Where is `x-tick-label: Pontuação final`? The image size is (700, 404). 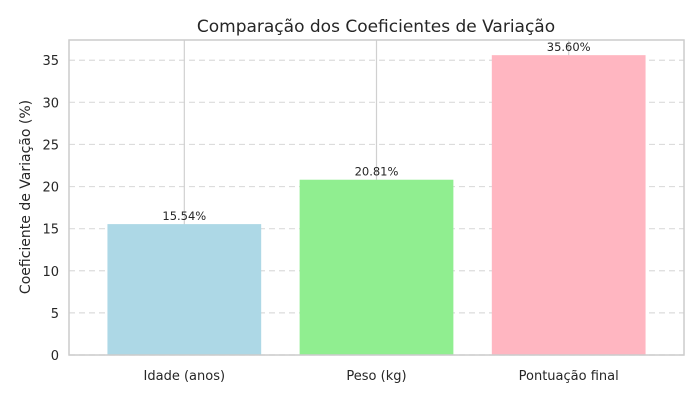 x-tick-label: Pontuação final is located at coordinates (569, 376).